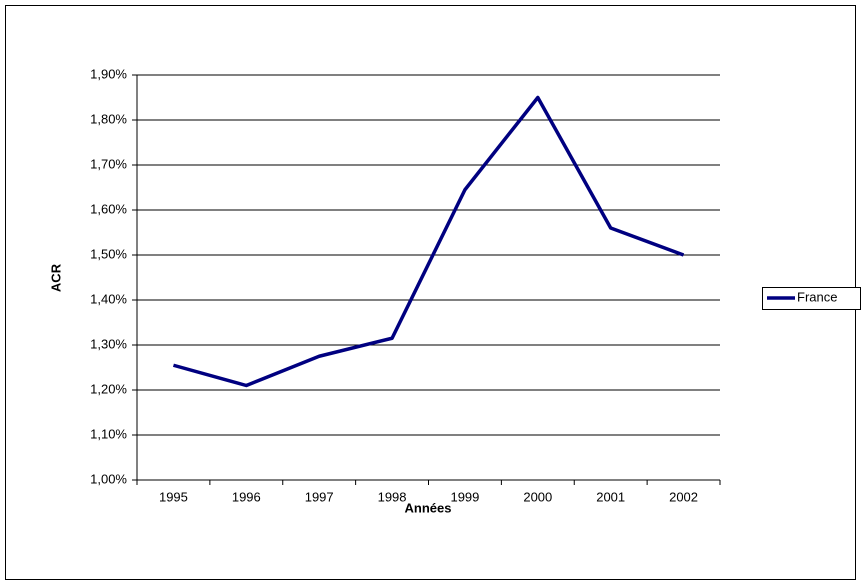  Describe the element at coordinates (108, 73) in the screenshot. I see `y-tick-label: 1,90%` at that location.